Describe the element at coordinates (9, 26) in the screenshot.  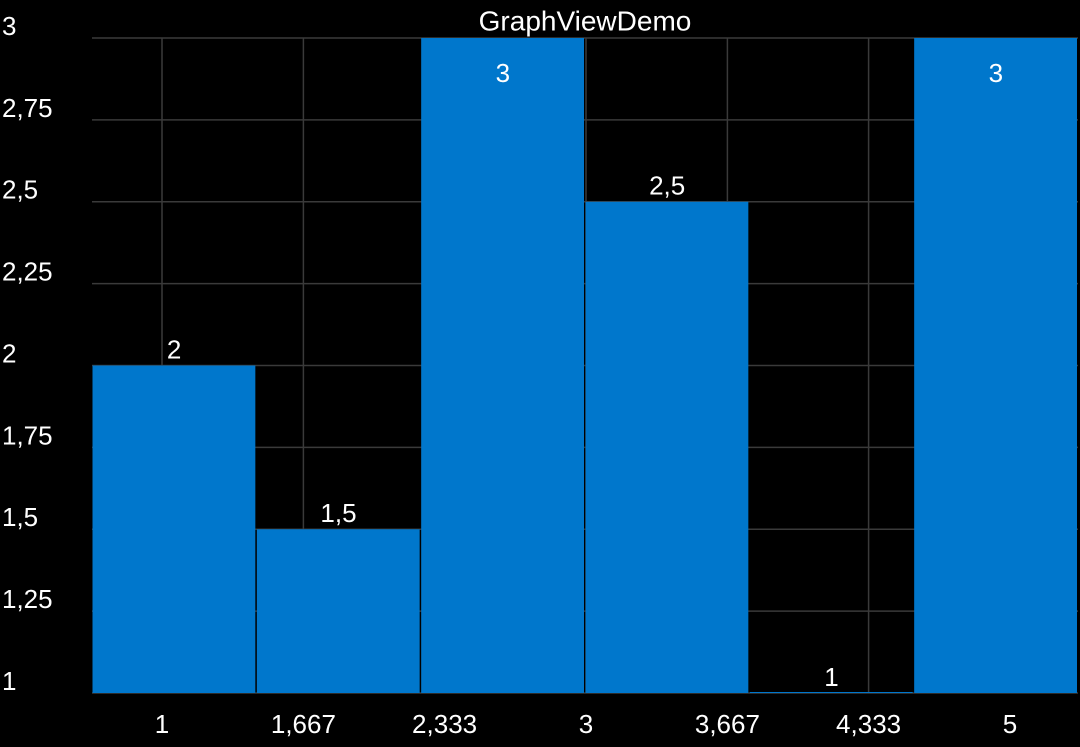
I see `y-tick-label: 3` at that location.